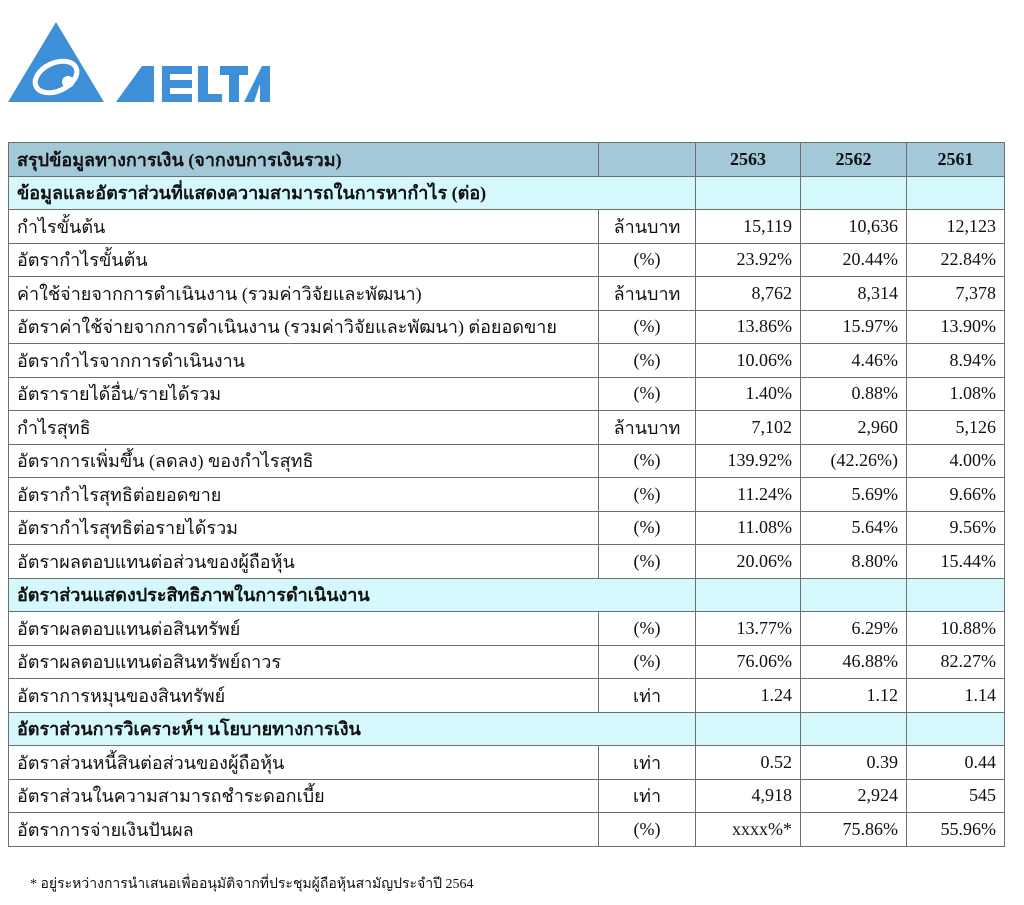  What do you see at coordinates (955, 494) in the screenshot?
I see `value-cell: 9.66%` at bounding box center [955, 494].